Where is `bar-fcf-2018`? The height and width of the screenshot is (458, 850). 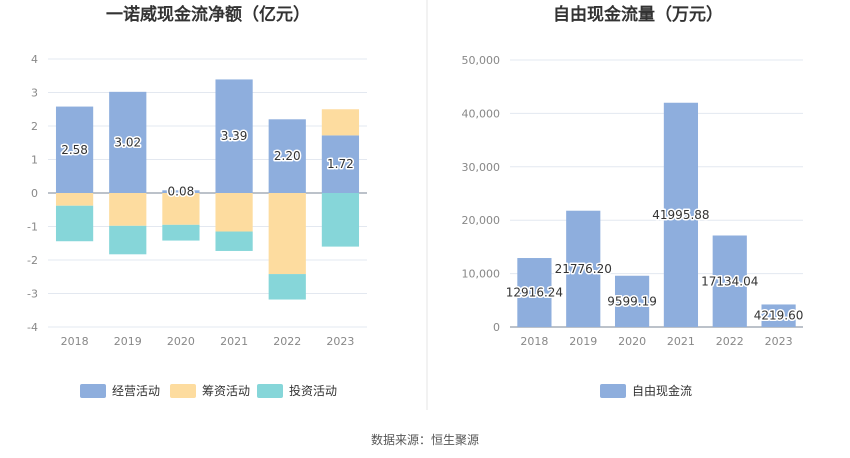 bar-fcf-2018 is located at coordinates (534, 292).